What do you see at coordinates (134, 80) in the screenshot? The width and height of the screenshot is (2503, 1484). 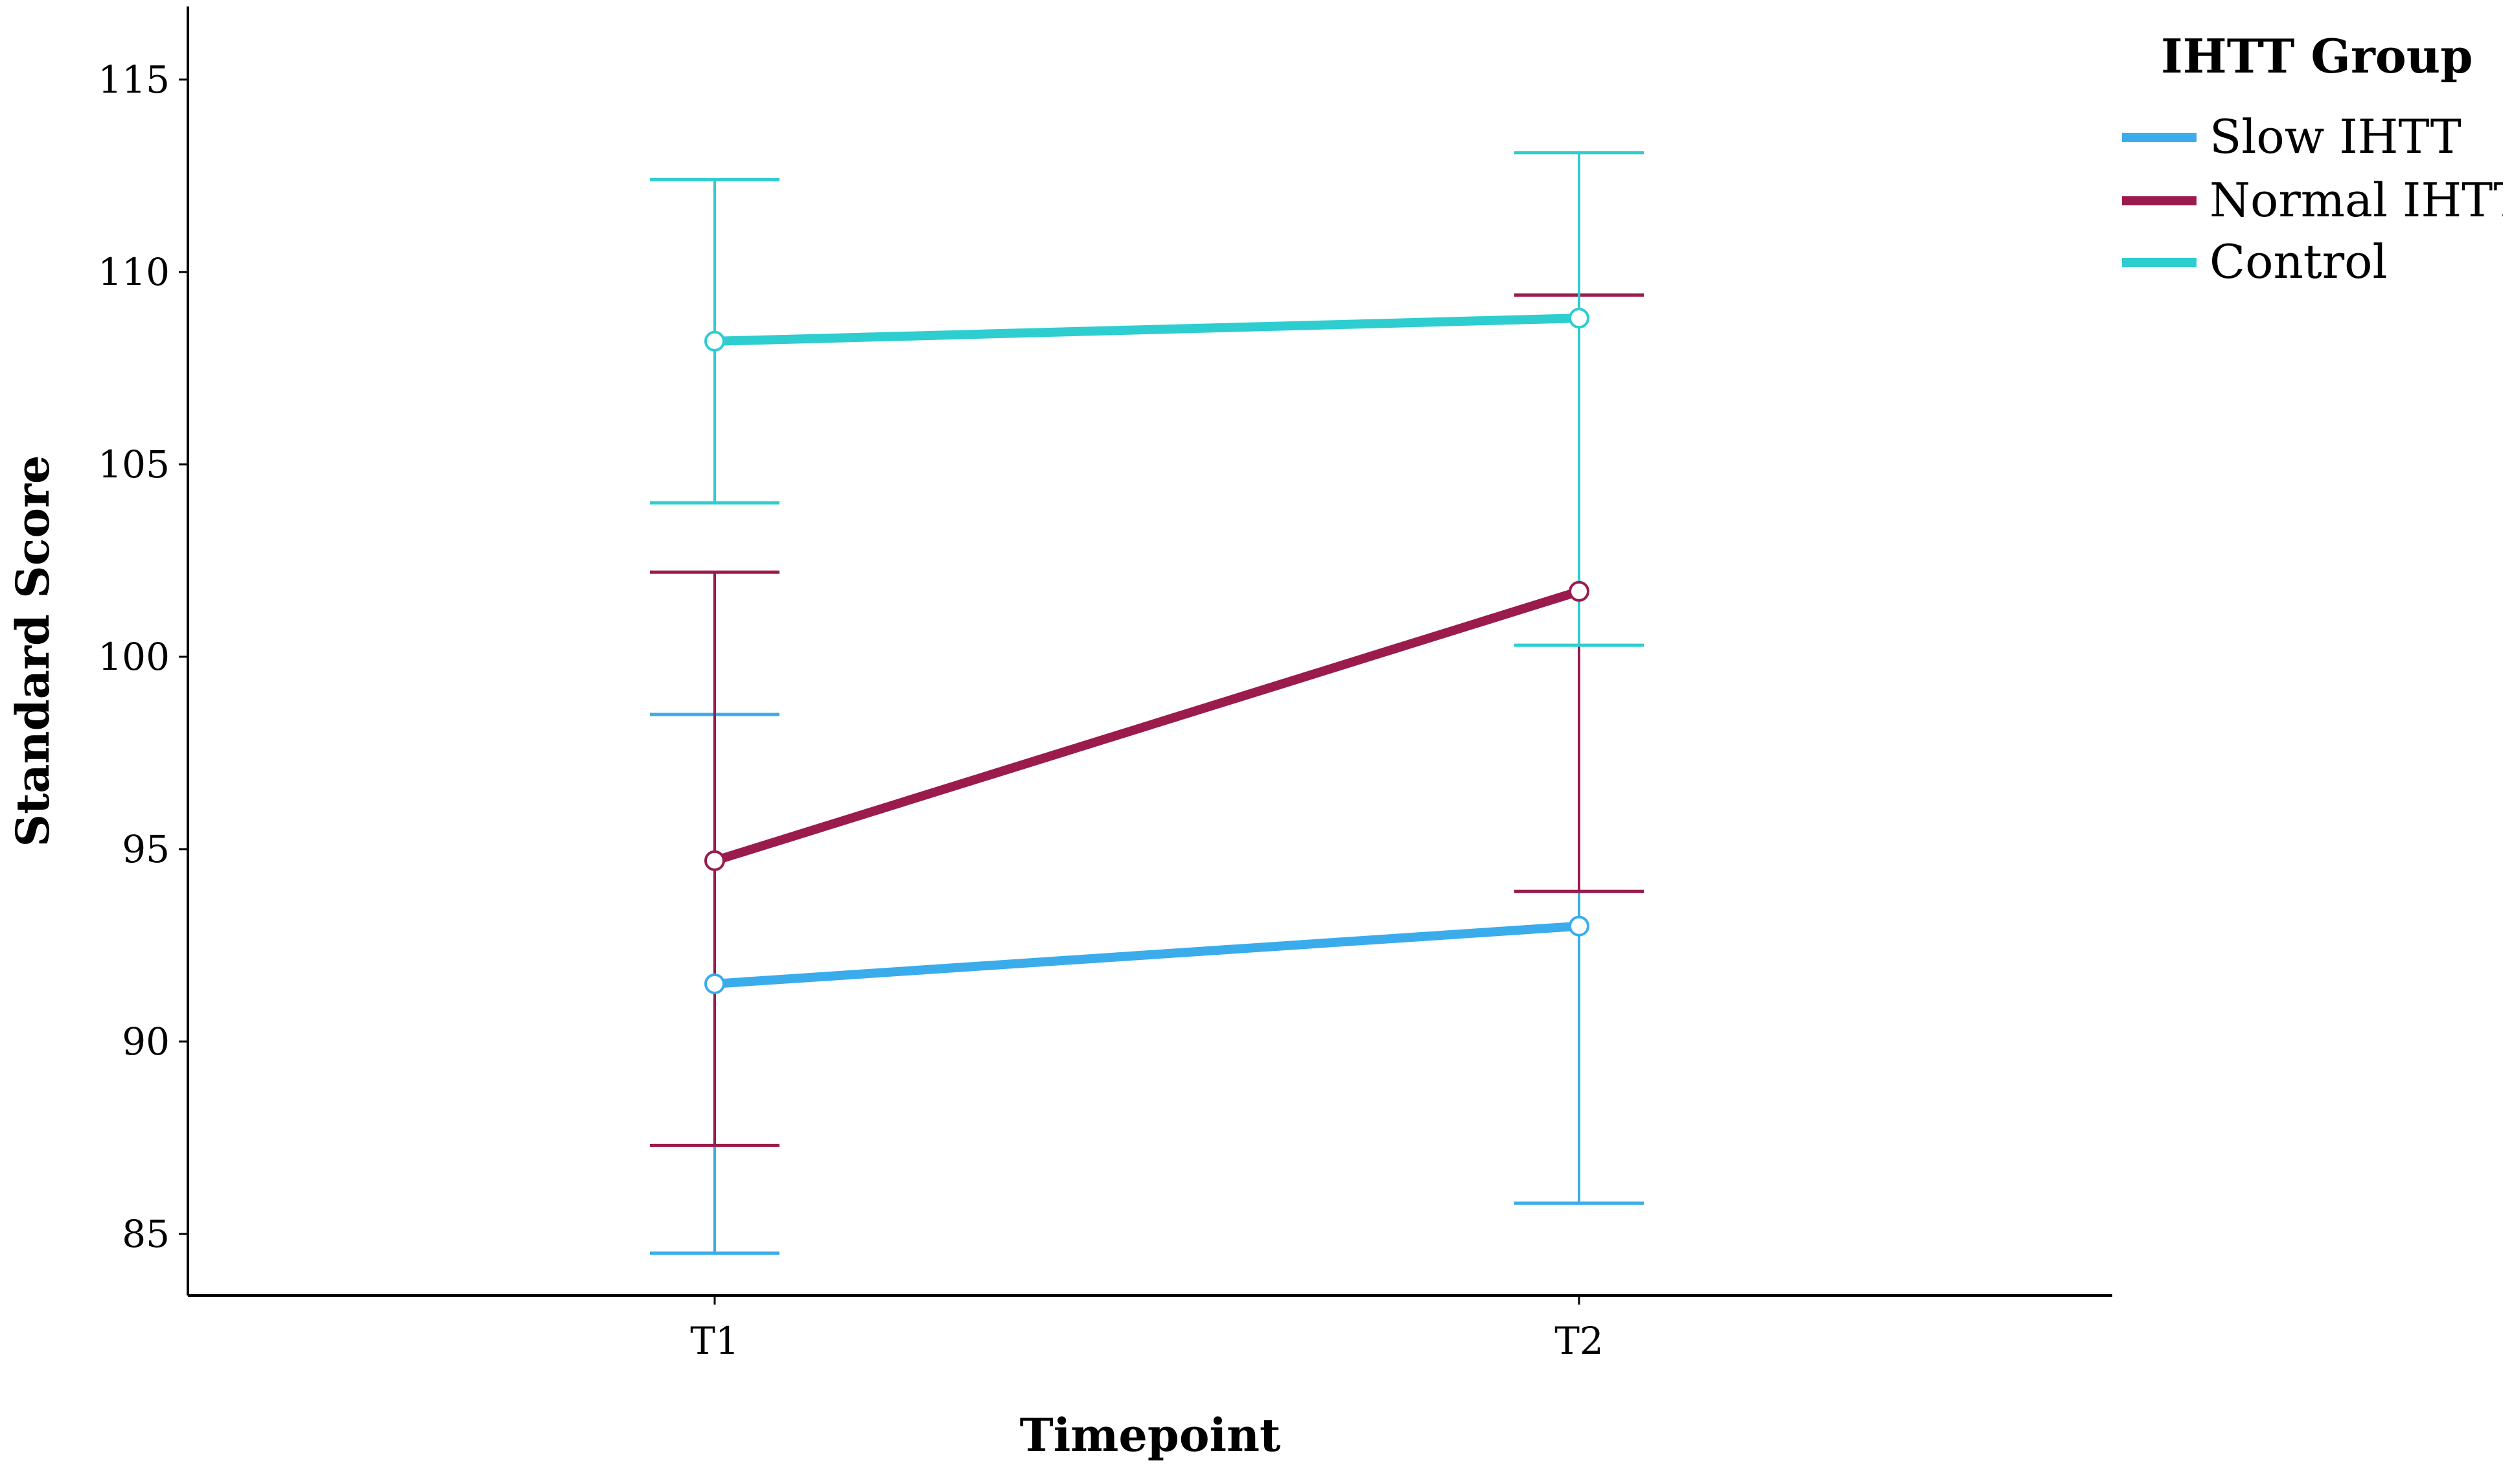 I see `y-tick-label: 115` at bounding box center [134, 80].